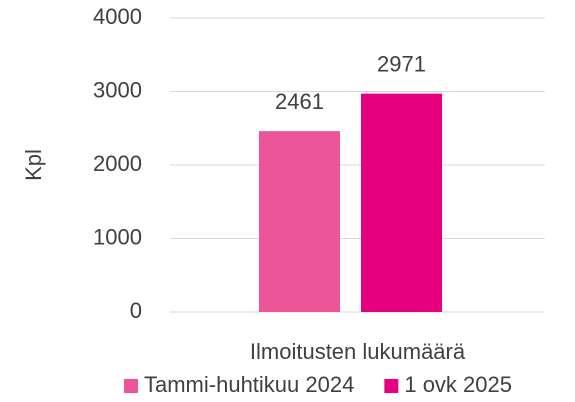 This screenshot has width=575, height=402. What do you see at coordinates (358, 351) in the screenshot?
I see `x-tick-label: Ilmoitusten lukumäärä` at bounding box center [358, 351].